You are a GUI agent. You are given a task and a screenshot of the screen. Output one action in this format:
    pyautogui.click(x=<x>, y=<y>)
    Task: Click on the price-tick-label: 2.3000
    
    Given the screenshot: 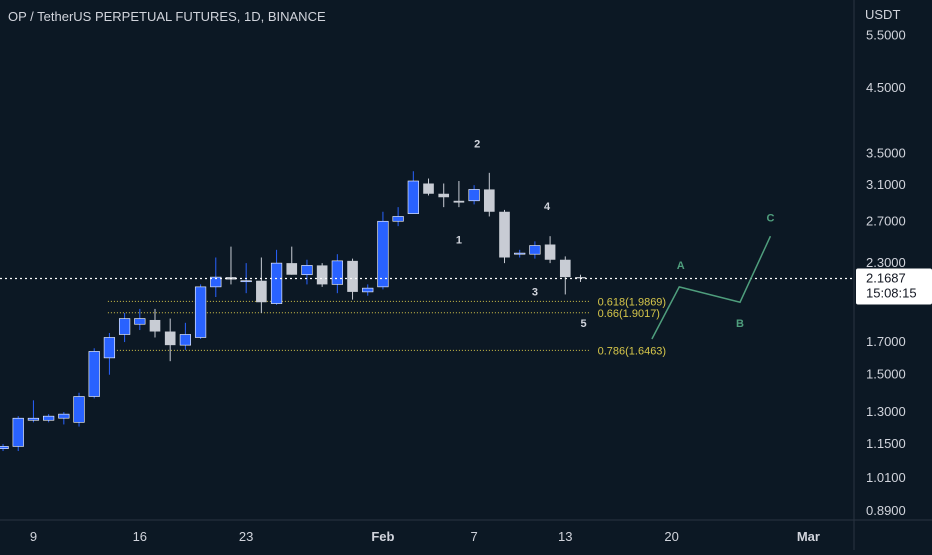 What is the action you would take?
    pyautogui.click(x=886, y=262)
    